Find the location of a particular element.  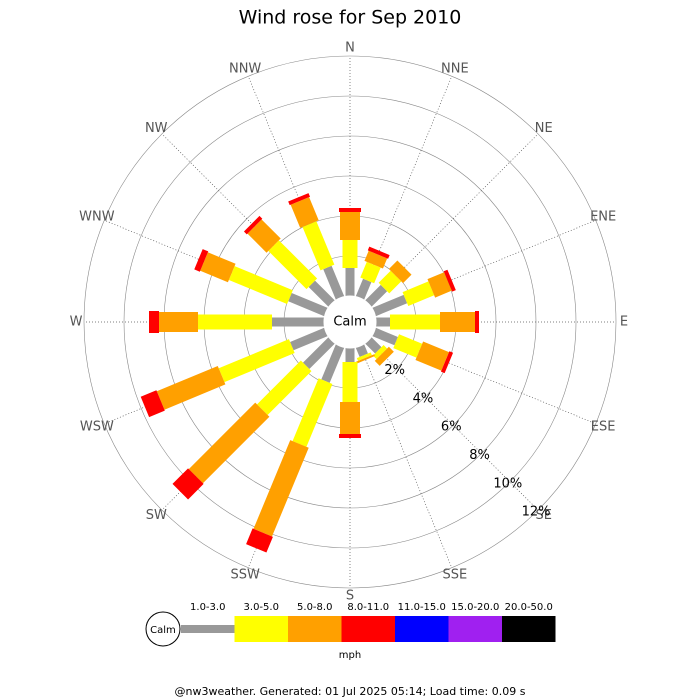

direction-label: WNW is located at coordinates (97, 217).